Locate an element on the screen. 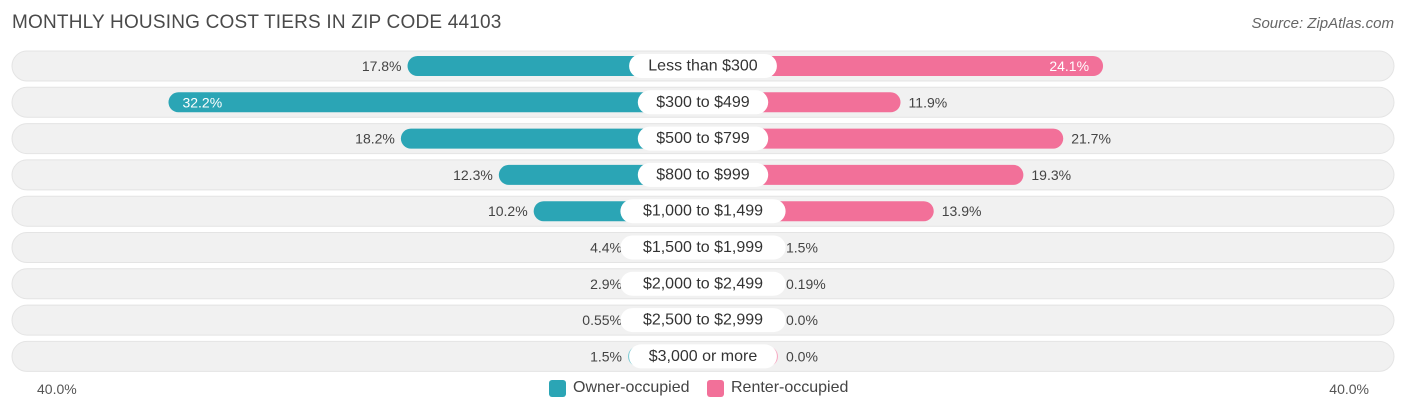 The height and width of the screenshot is (414, 1406). category-label: Less than $300 is located at coordinates (703, 66).